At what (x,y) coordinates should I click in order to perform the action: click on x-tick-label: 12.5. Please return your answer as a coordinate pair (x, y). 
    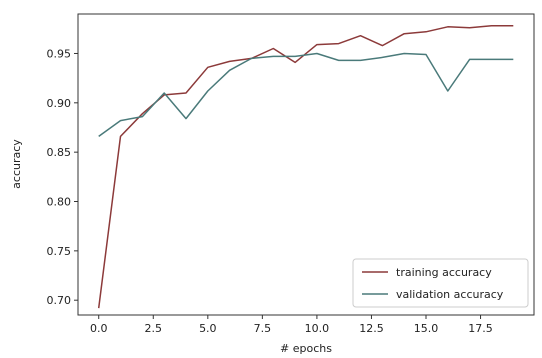
    Looking at the image, I should click on (371, 328).